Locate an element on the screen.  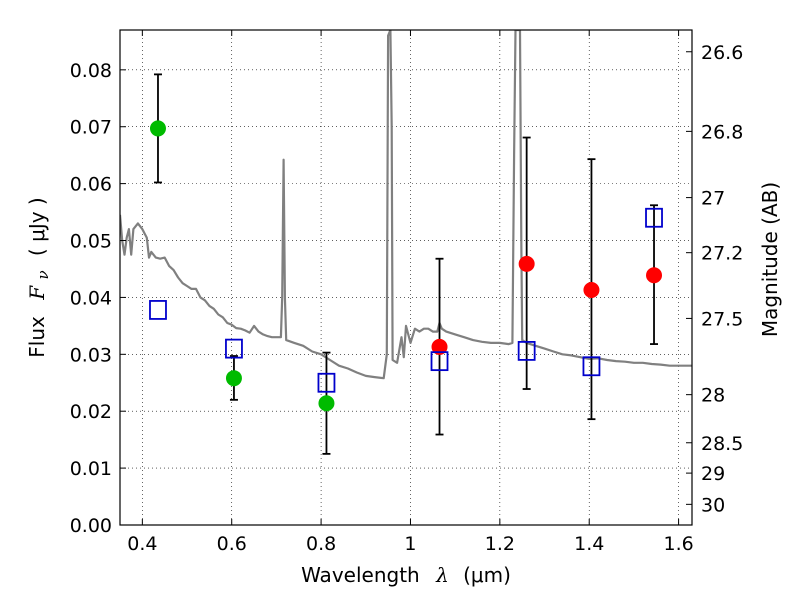
y-tick-label: 0.01 is located at coordinates (91, 469).